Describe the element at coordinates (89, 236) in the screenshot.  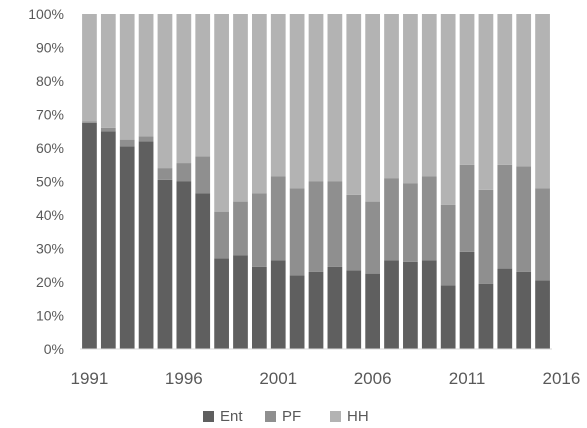
I see `bar-ent-1991` at that location.